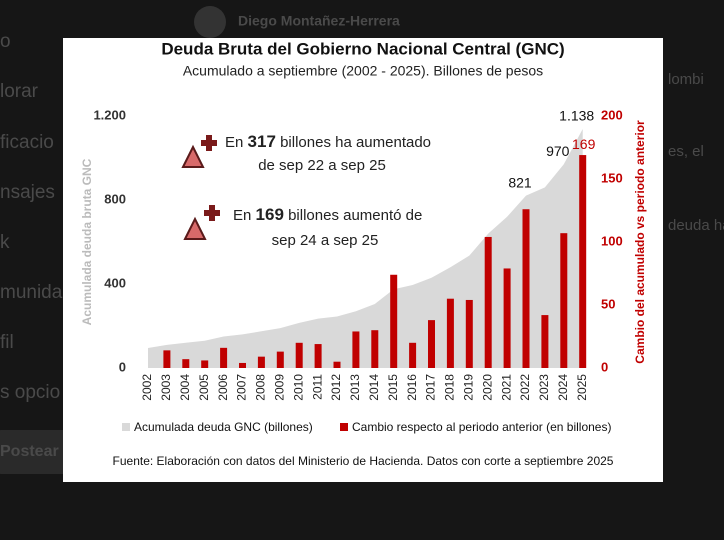 The height and width of the screenshot is (540, 724). Describe the element at coordinates (576, 116) in the screenshot. I see `value-label: 1.138` at that location.